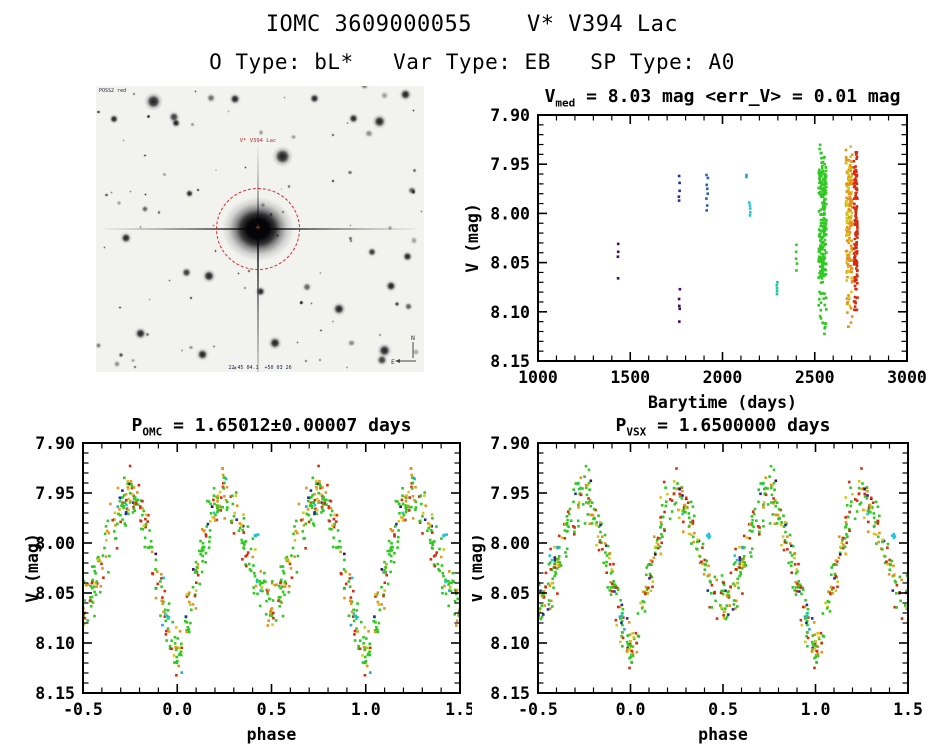  I want to click on phase-curve-vsx-title: PVSX = 1.6500000 days, so click(723, 427).